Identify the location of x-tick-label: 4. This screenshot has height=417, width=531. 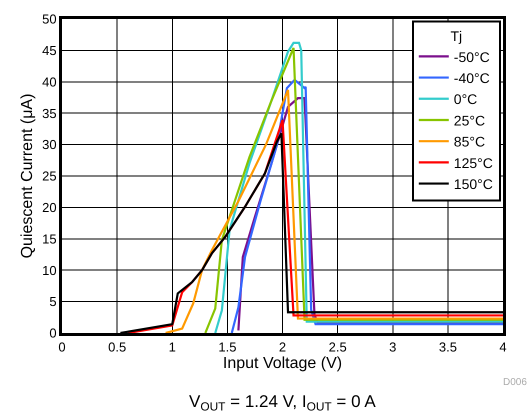
(503, 346).